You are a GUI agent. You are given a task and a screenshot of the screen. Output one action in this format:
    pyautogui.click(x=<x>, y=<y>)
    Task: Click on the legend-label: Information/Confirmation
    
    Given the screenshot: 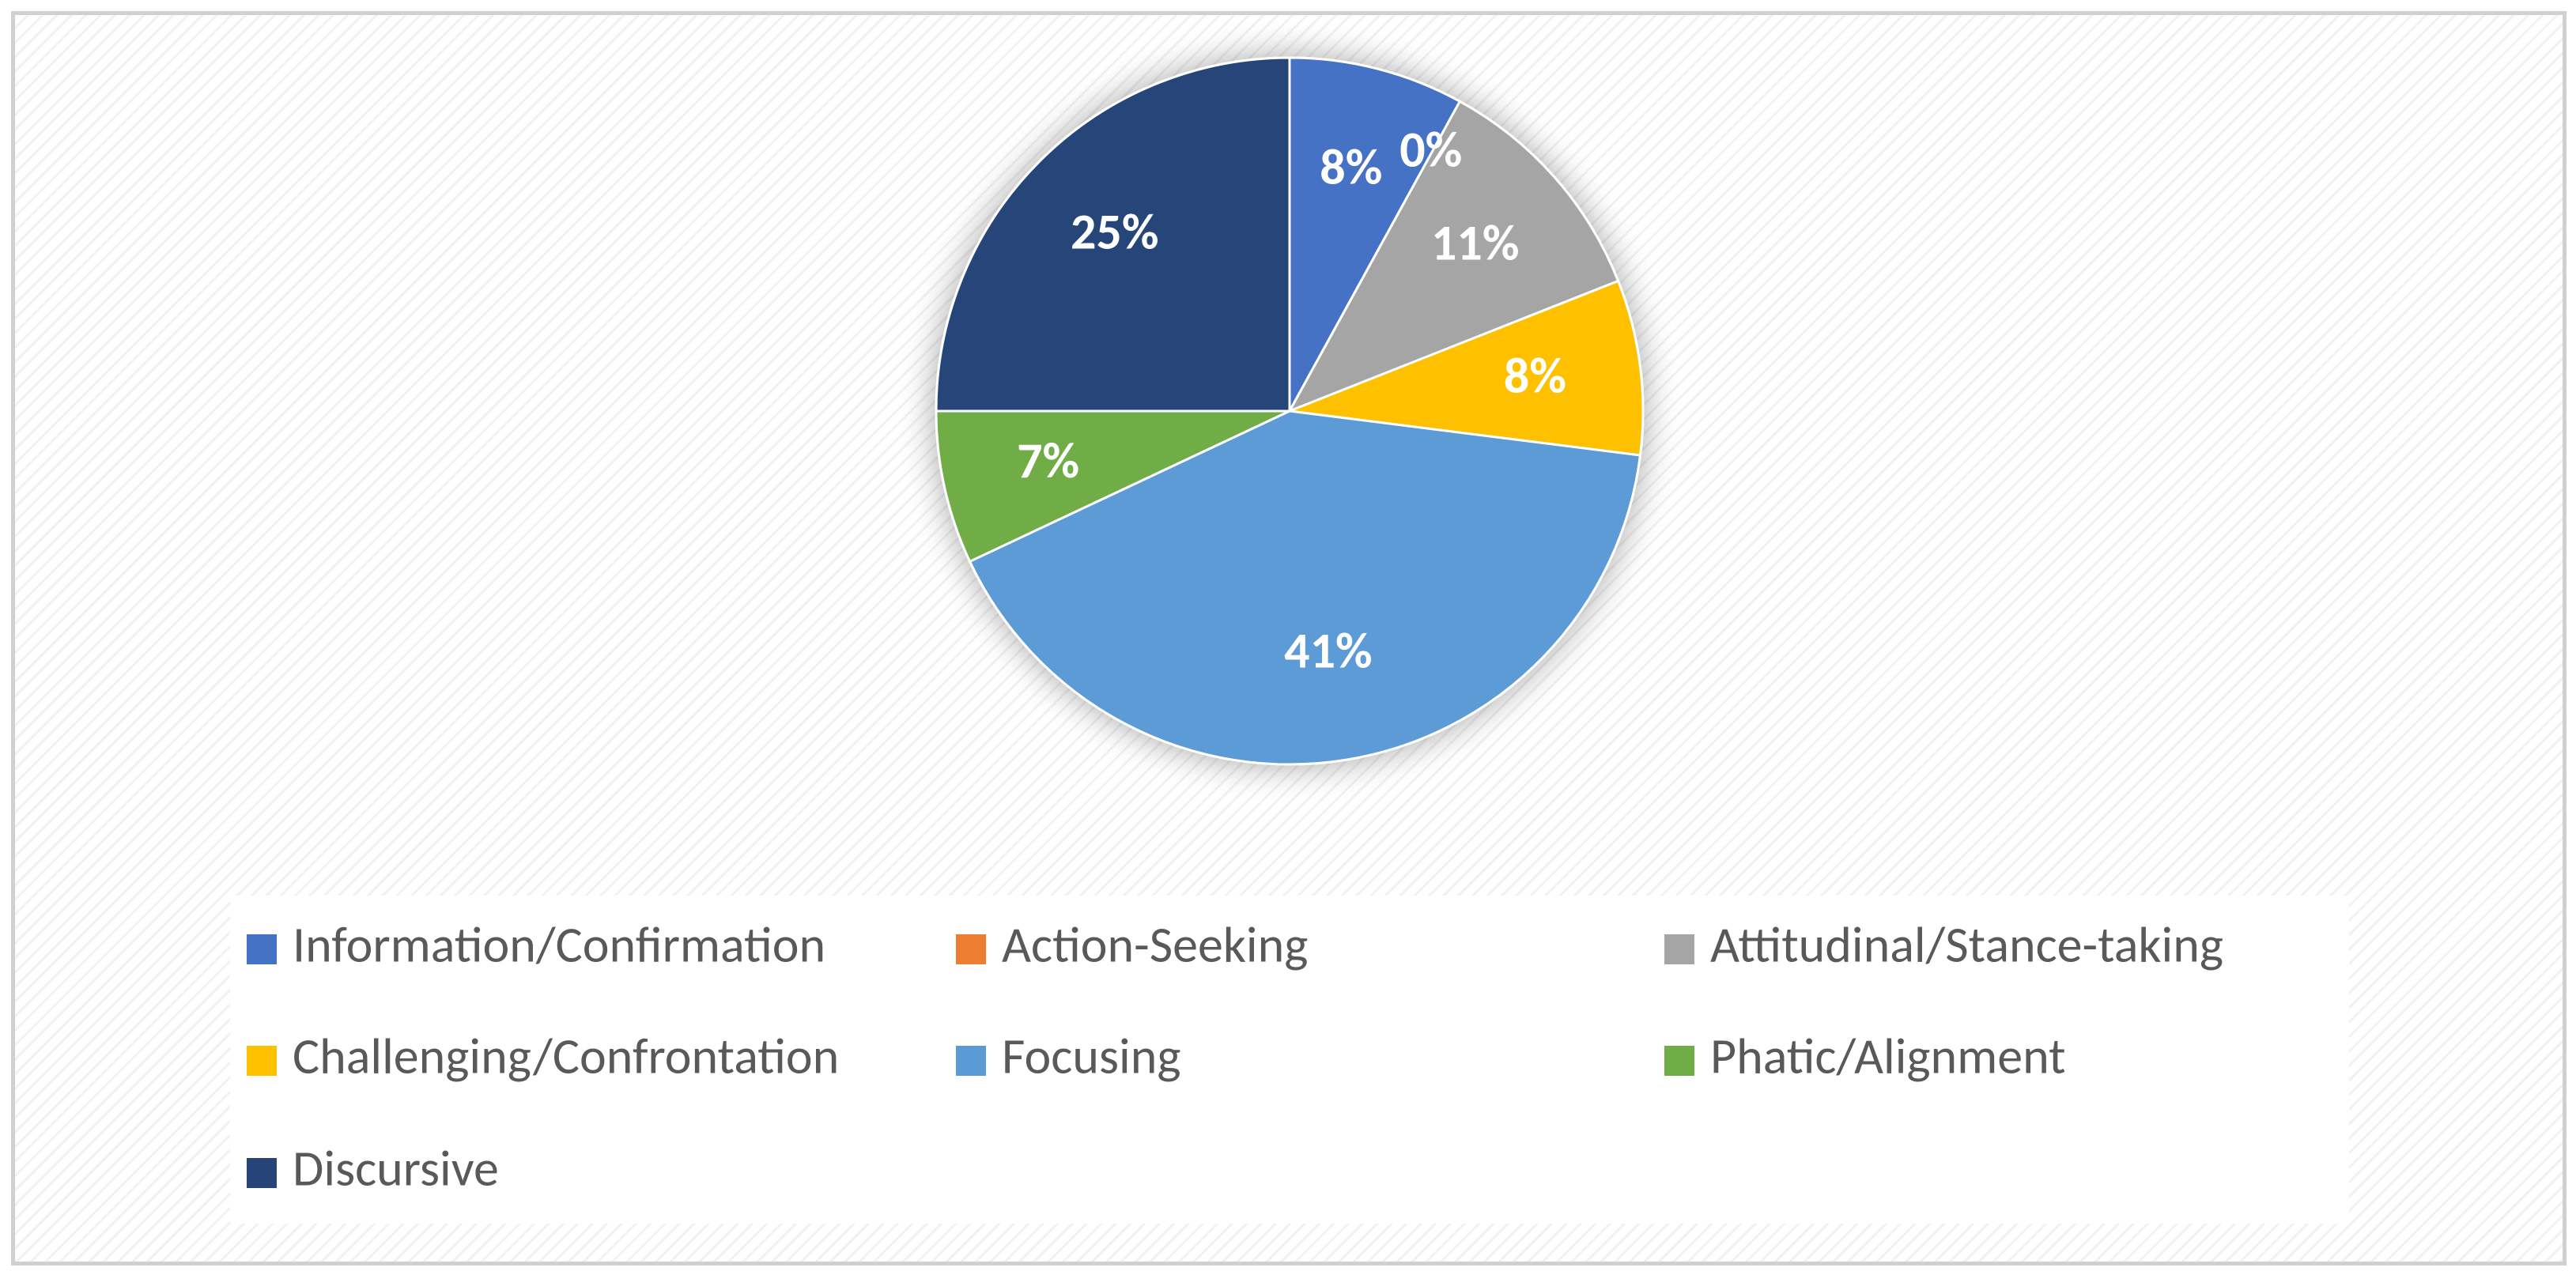 What is the action you would take?
    pyautogui.click(x=559, y=945)
    